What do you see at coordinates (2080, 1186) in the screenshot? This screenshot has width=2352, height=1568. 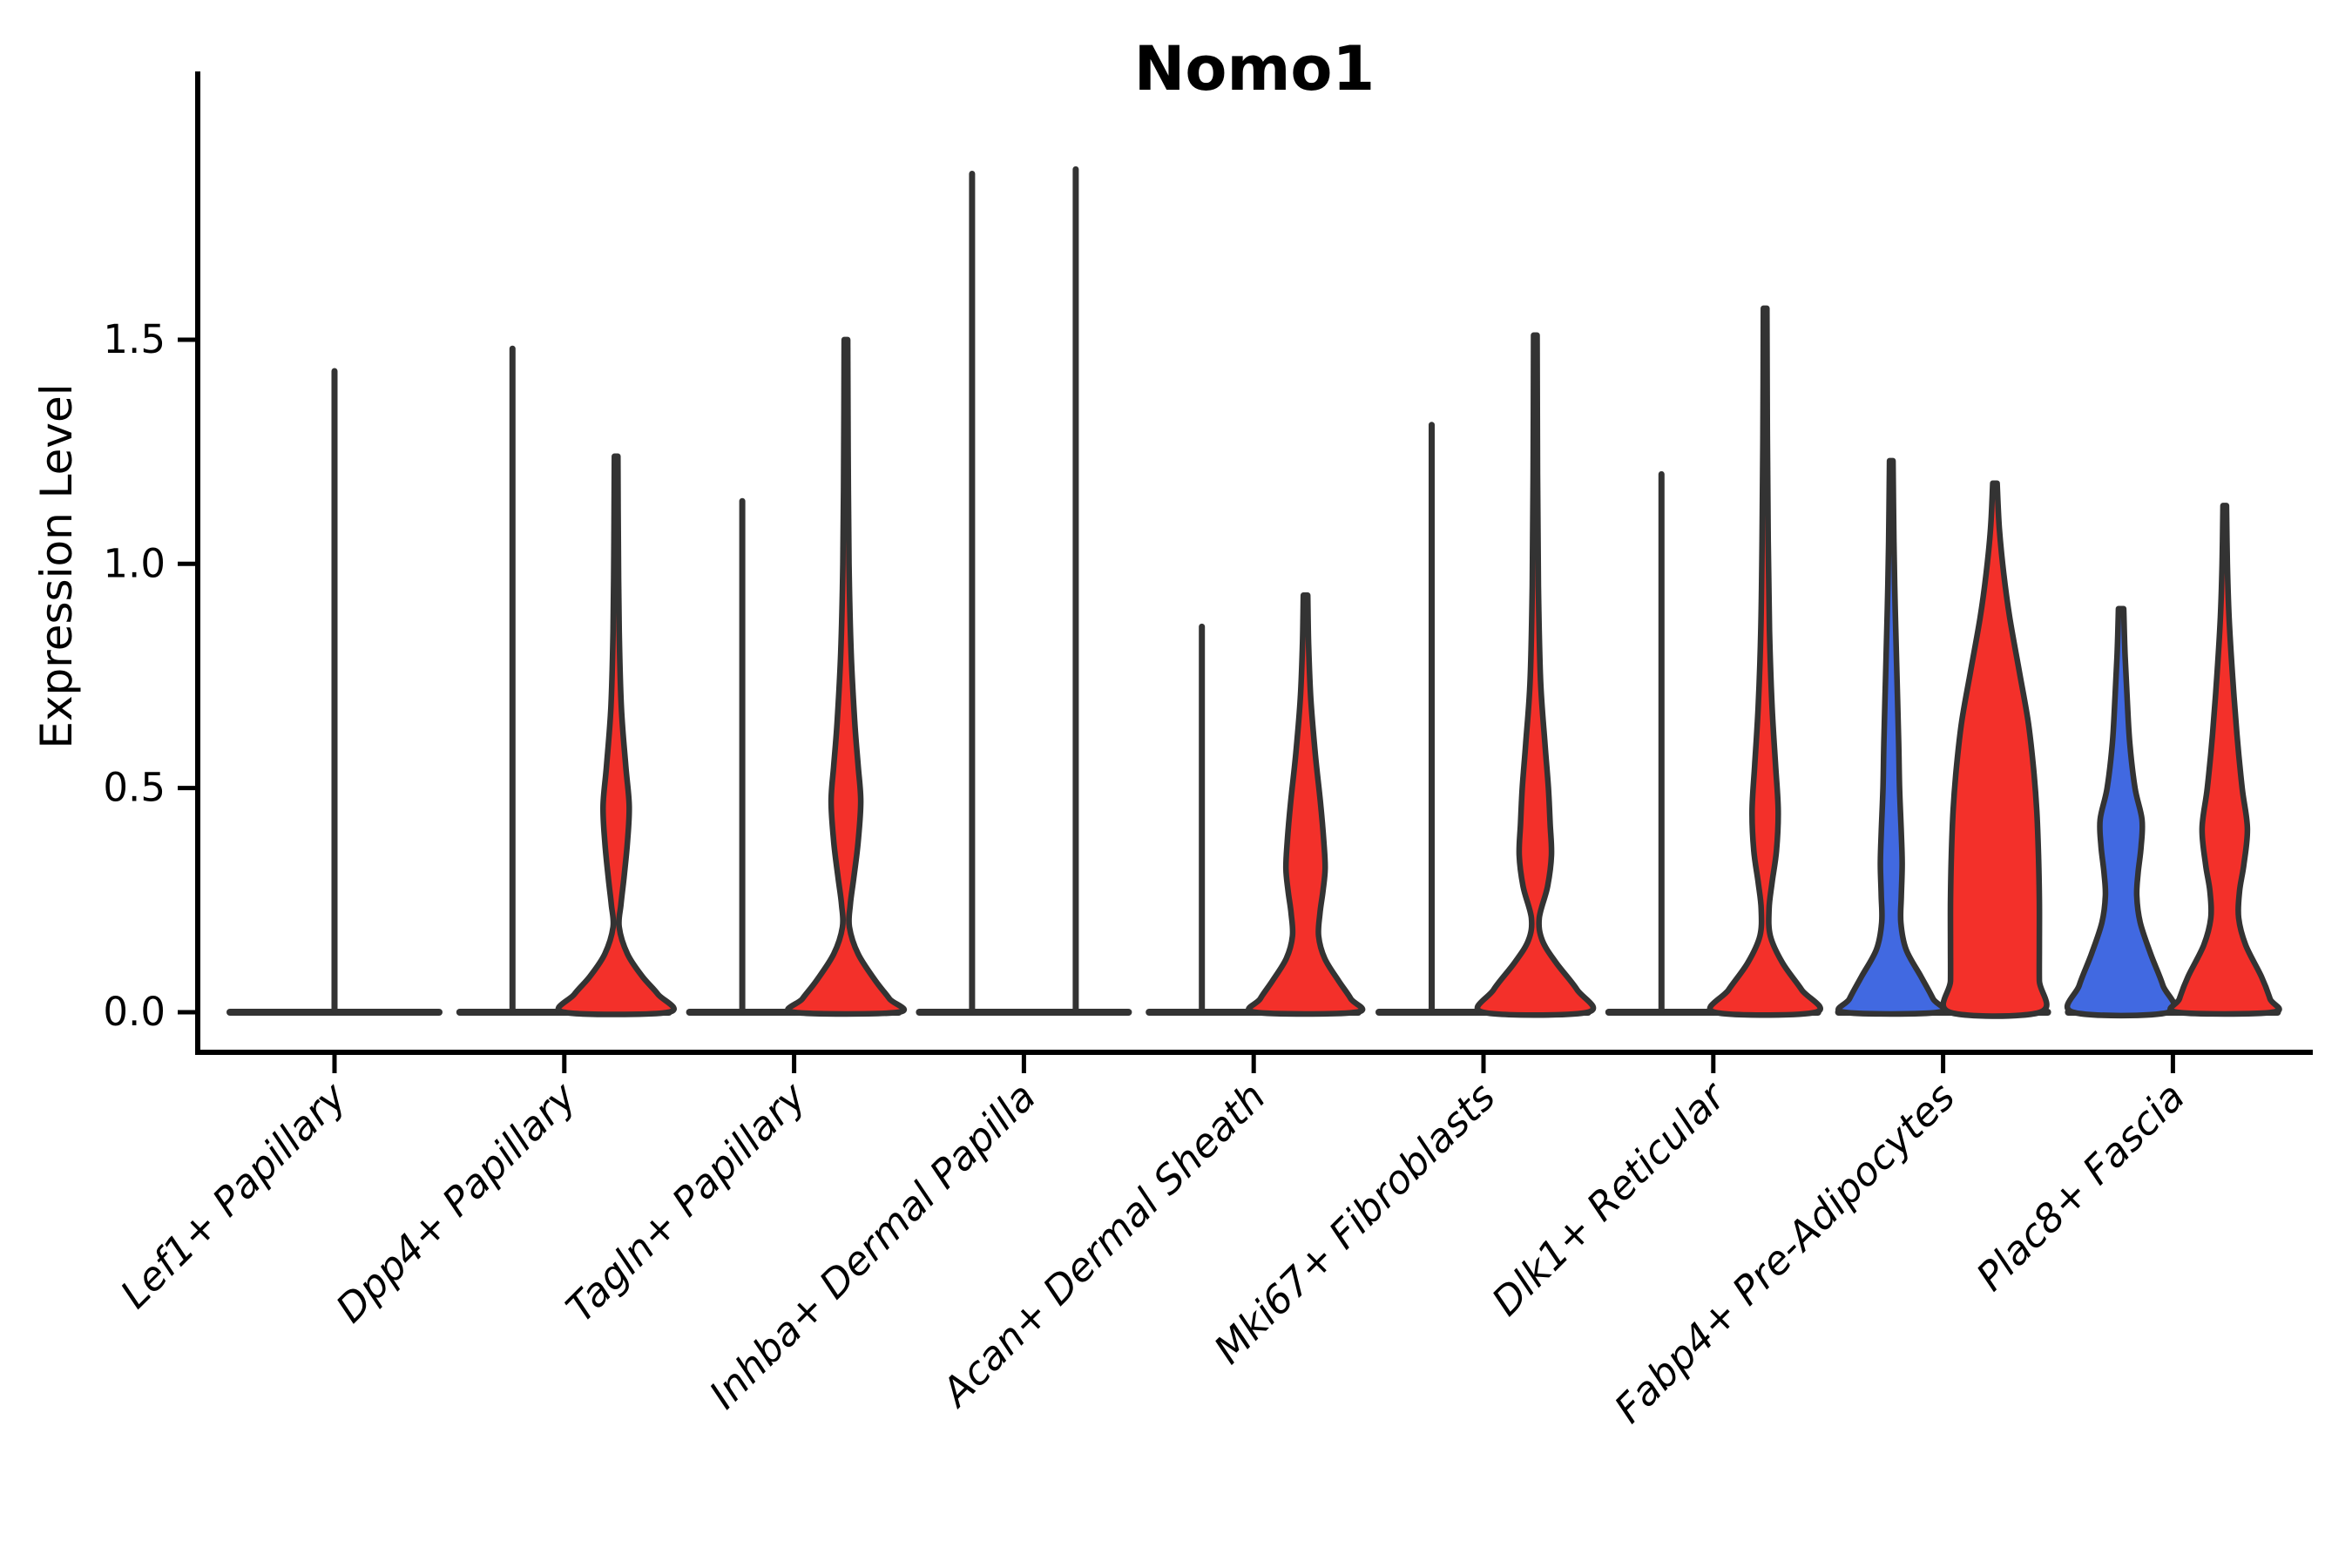 I see `x-tick-label-plac8-fascia: Plac8+ Fascia` at bounding box center [2080, 1186].